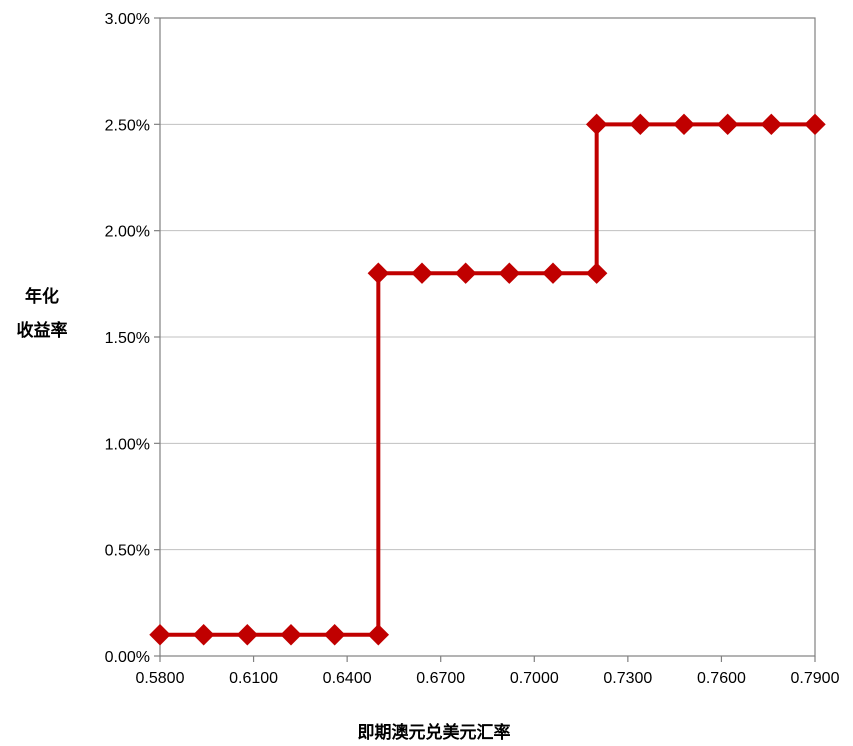 Image resolution: width=853 pixels, height=746 pixels. I want to click on y-tick-label: 1.50%, so click(127, 338).